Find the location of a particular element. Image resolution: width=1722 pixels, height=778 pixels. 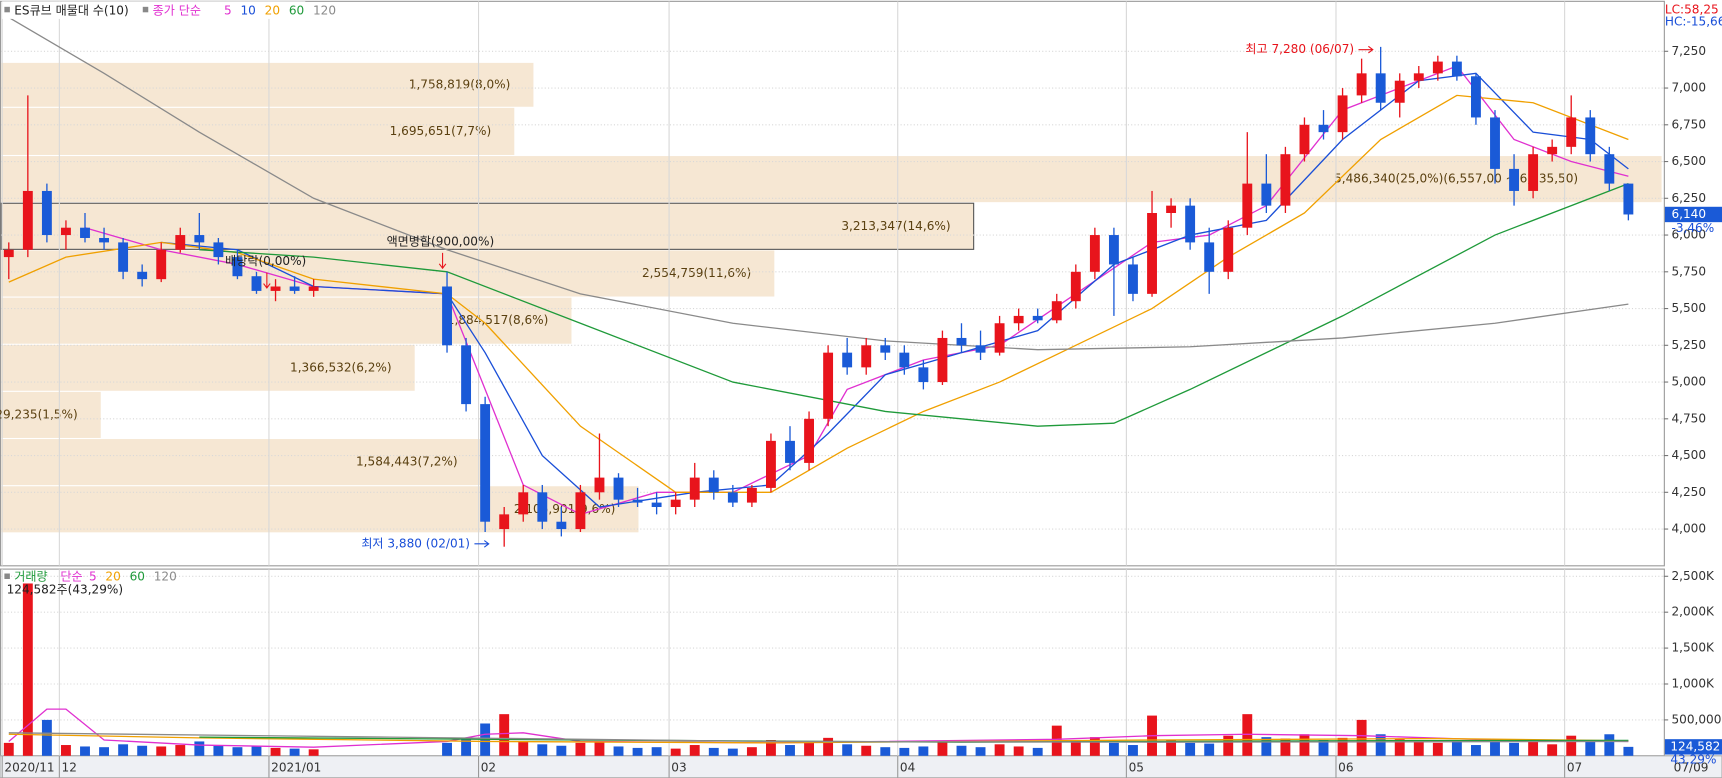

y-tick-label: 4,750 is located at coordinates (1688, 418).